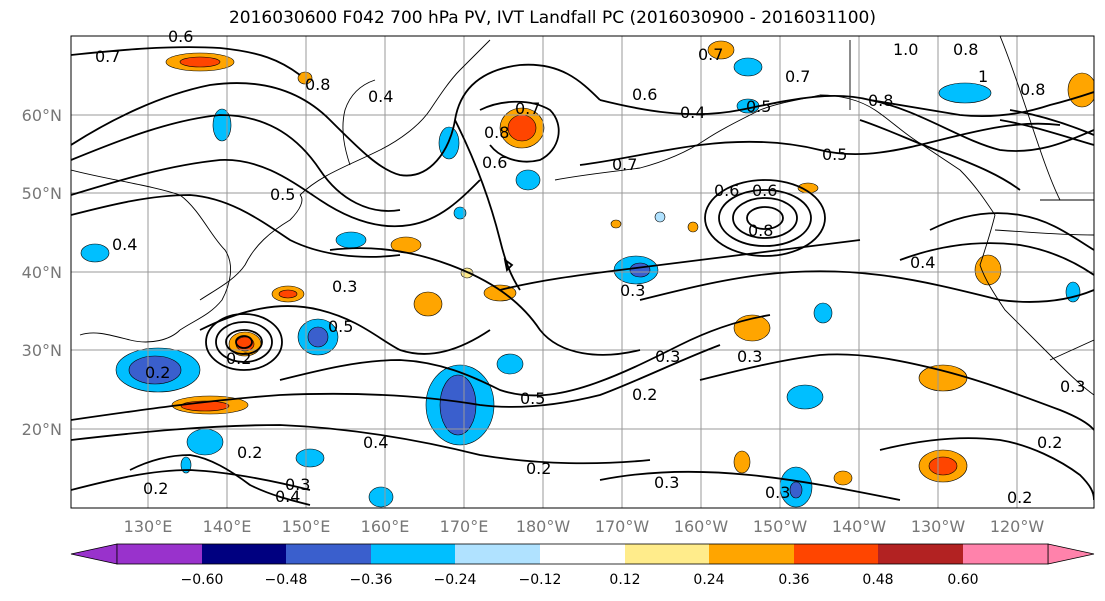 The width and height of the screenshot is (1105, 601). What do you see at coordinates (385, 526) in the screenshot?
I see `lon-label: 160°E` at bounding box center [385, 526].